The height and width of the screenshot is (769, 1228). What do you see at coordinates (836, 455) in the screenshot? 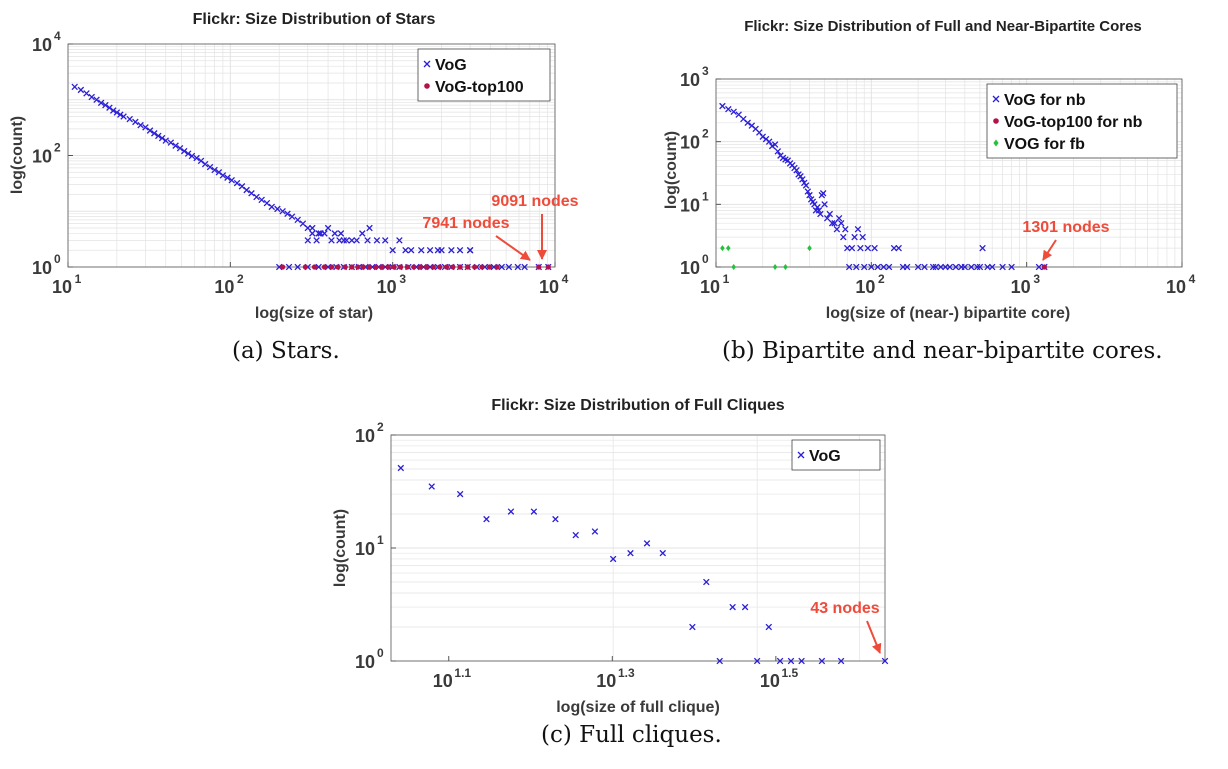
I see `legend: VoG` at bounding box center [836, 455].